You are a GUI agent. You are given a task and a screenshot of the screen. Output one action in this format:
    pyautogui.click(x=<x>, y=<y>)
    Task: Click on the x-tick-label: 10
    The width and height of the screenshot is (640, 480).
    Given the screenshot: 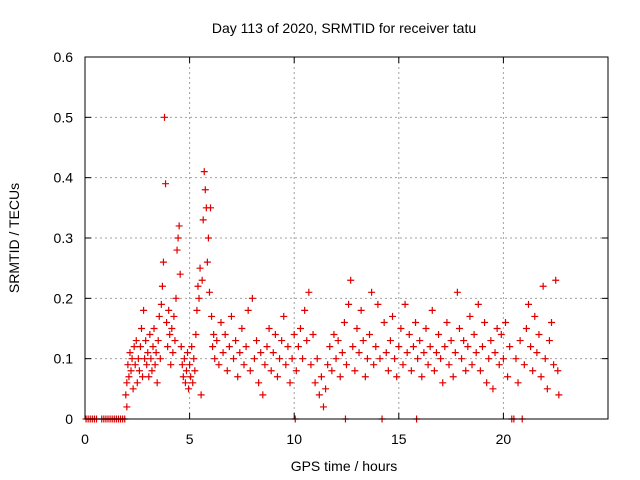 What is the action you would take?
    pyautogui.click(x=294, y=439)
    